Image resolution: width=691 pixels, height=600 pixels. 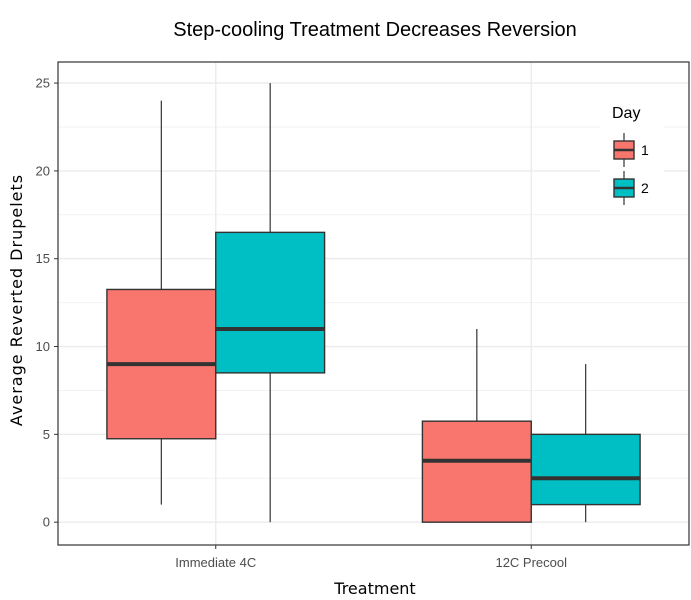 I want to click on legend-key-2: 2, so click(x=631, y=188).